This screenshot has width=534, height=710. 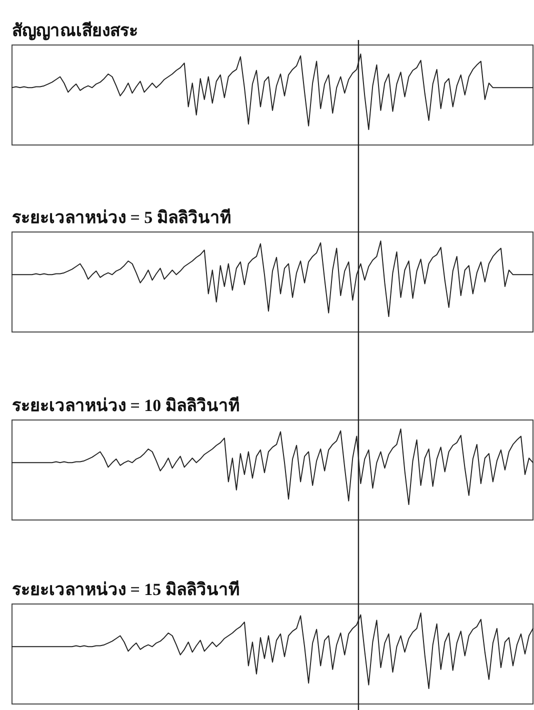 What do you see at coordinates (126, 405) in the screenshot?
I see `chart-title: ระยะเวลาหน่วง = 10 มิลลิวินาที` at bounding box center [126, 405].